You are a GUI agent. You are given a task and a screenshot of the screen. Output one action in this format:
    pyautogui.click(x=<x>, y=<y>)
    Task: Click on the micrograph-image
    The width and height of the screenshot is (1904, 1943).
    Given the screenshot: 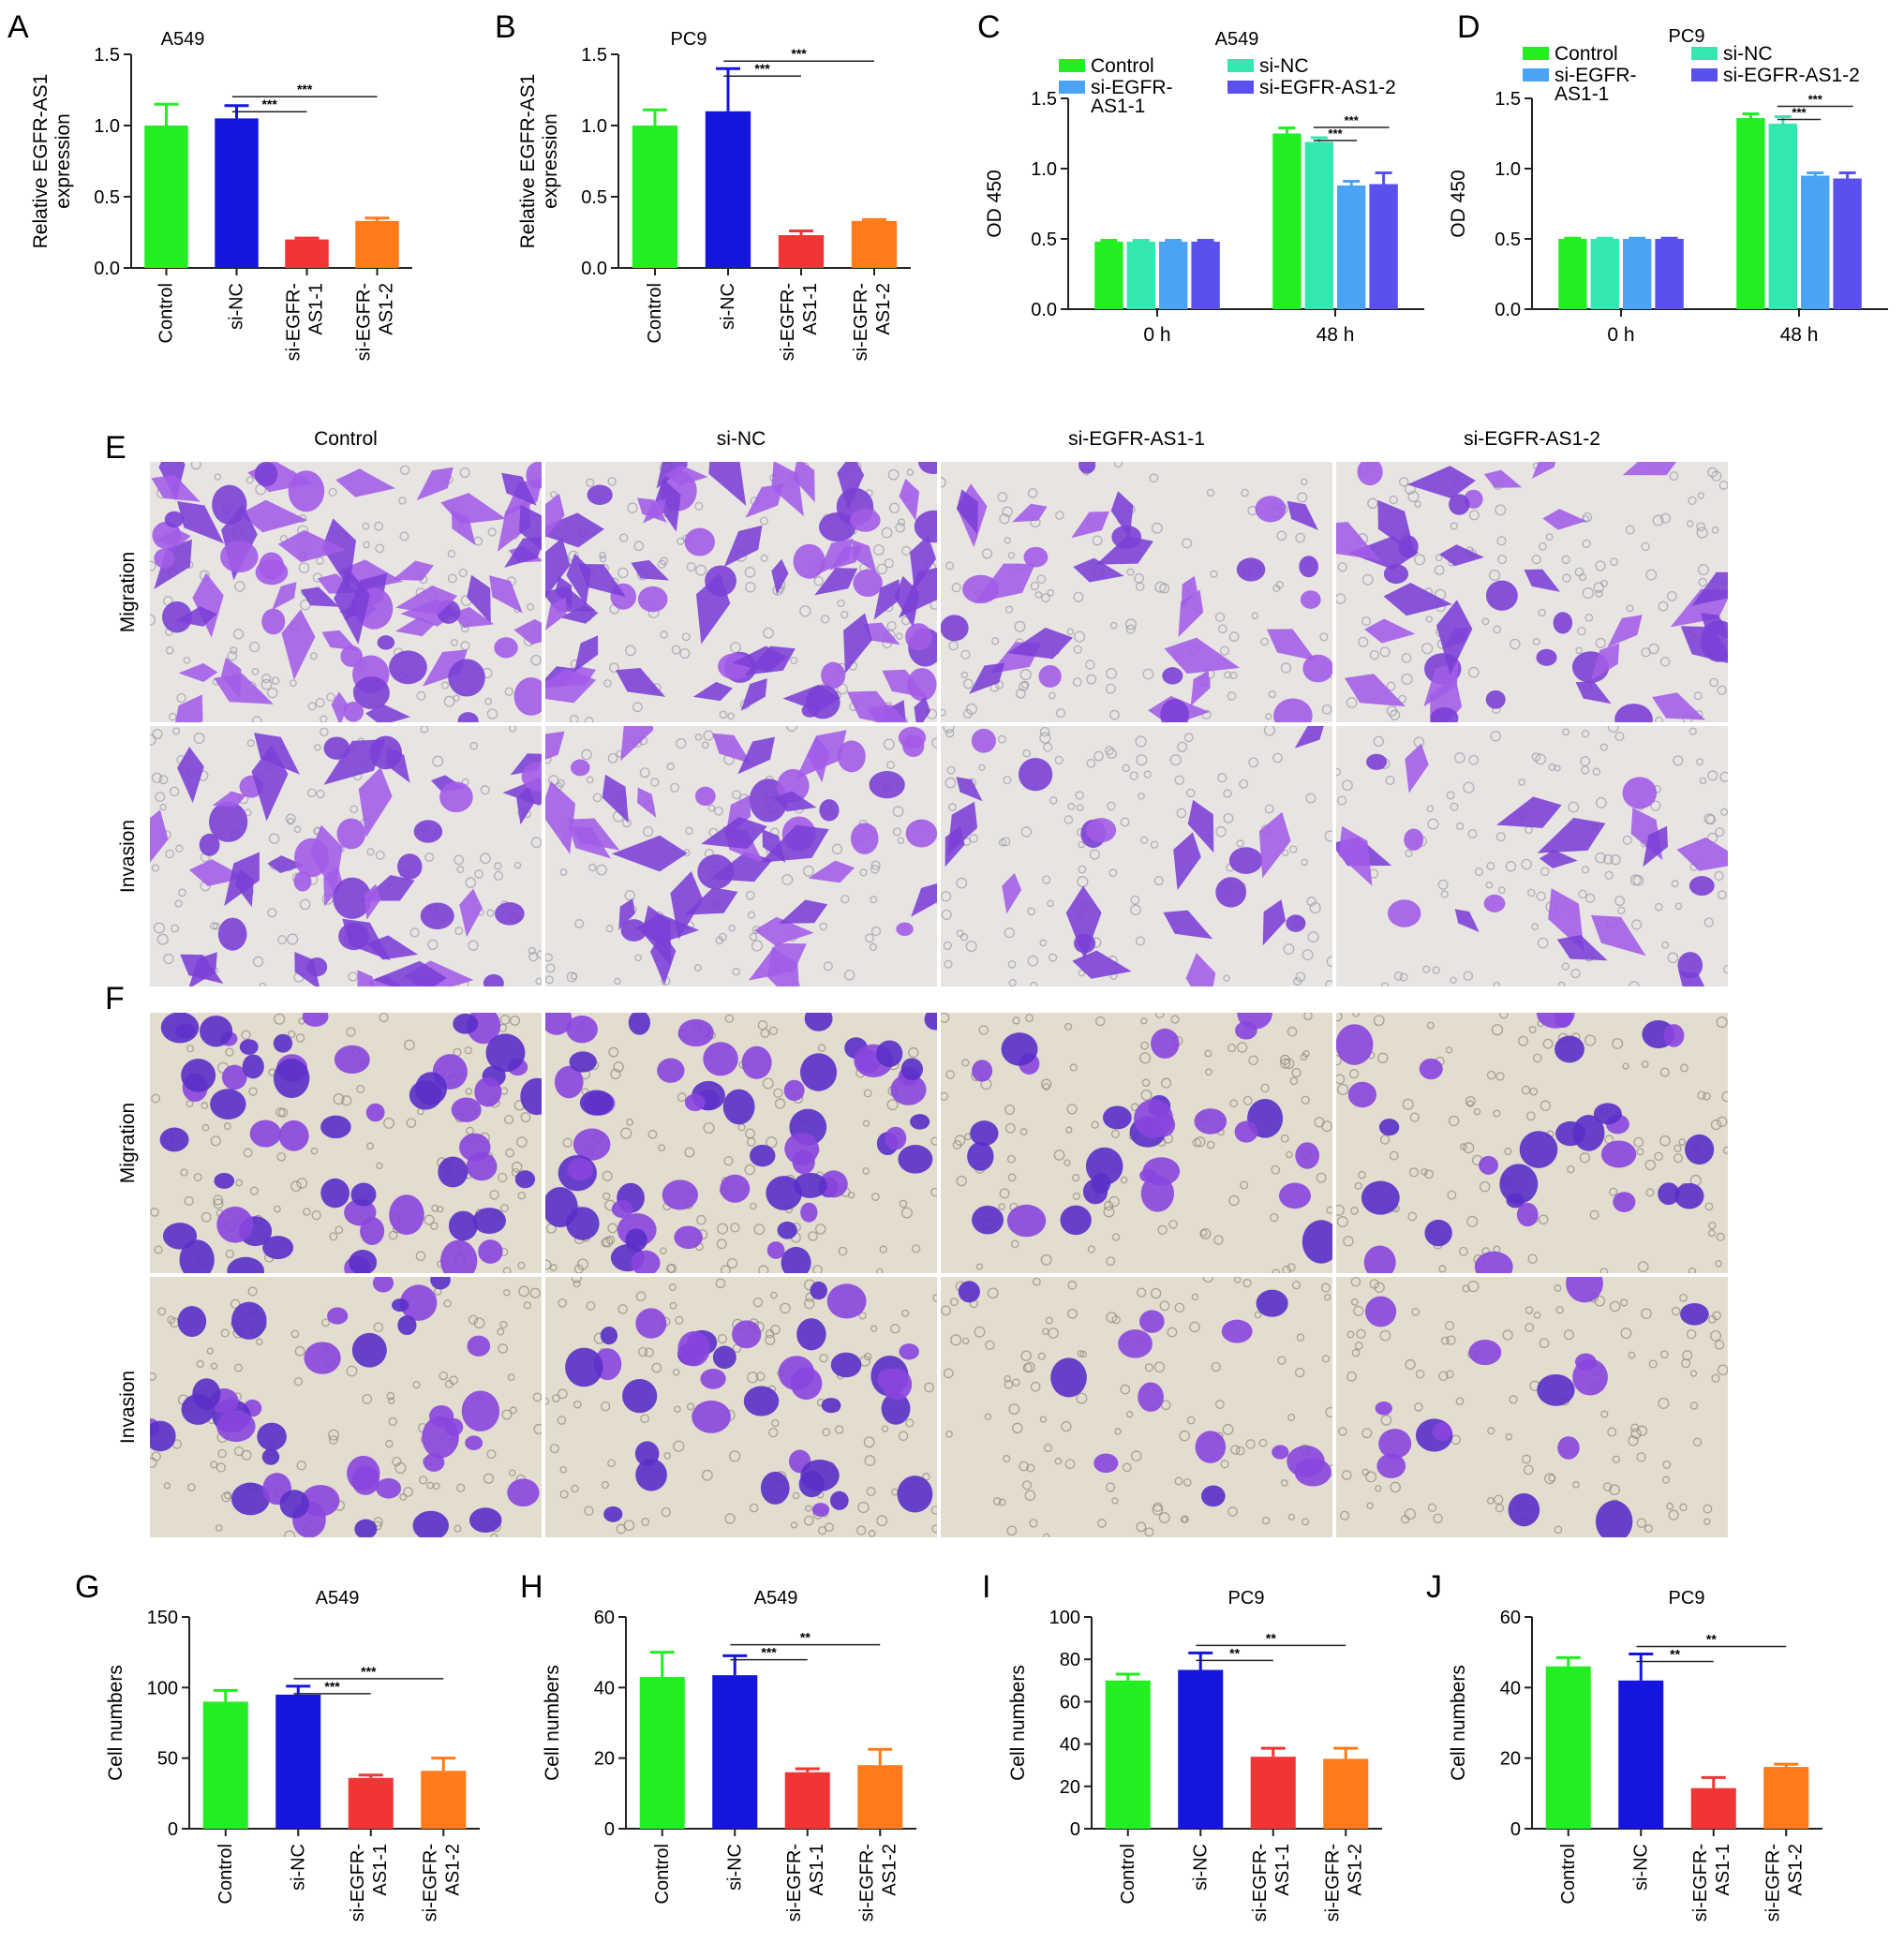 What is the action you would take?
    pyautogui.click(x=1136, y=1407)
    